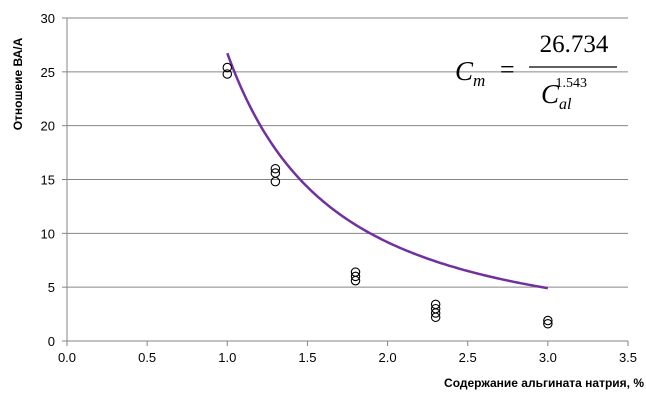 The width and height of the screenshot is (646, 398). What do you see at coordinates (18, 83) in the screenshot?
I see `y-axis-title: Отношеие ВА/А` at bounding box center [18, 83].